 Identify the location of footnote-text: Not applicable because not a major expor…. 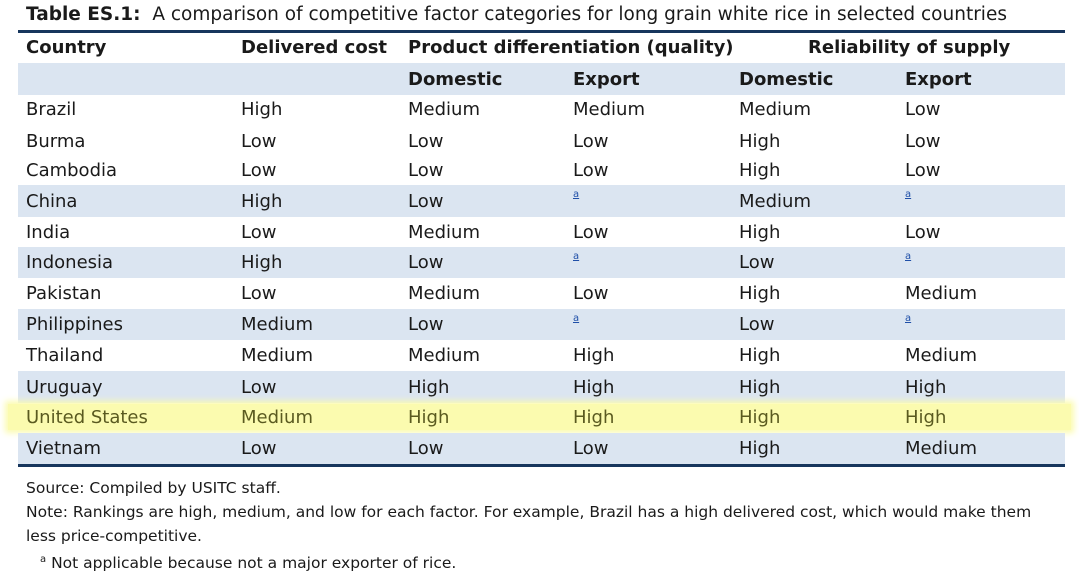
(254, 563).